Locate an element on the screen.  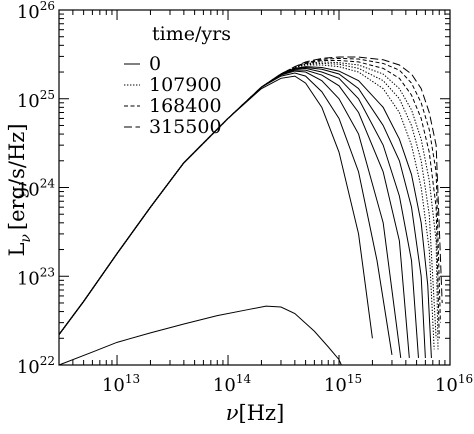
legend-title: time/yrs is located at coordinates (191, 34).